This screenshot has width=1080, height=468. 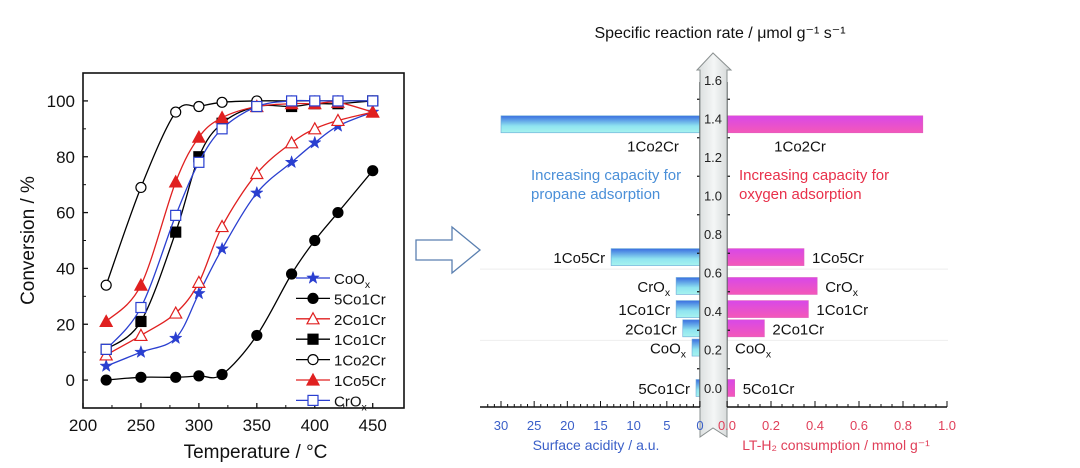 I want to click on h2-bar-label: CrOx, so click(x=842, y=289).